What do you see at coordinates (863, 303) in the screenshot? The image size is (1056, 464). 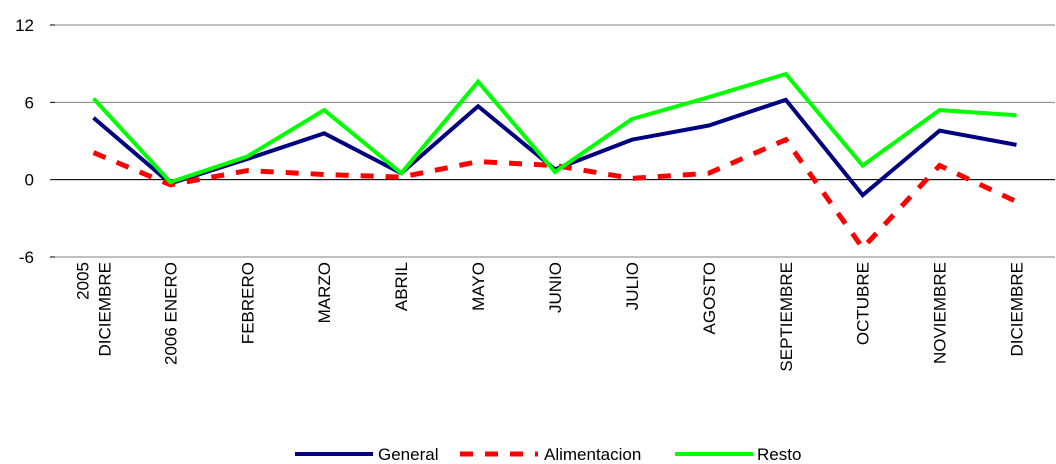 I see `x-tick-label: OCTUBRE` at bounding box center [863, 303].